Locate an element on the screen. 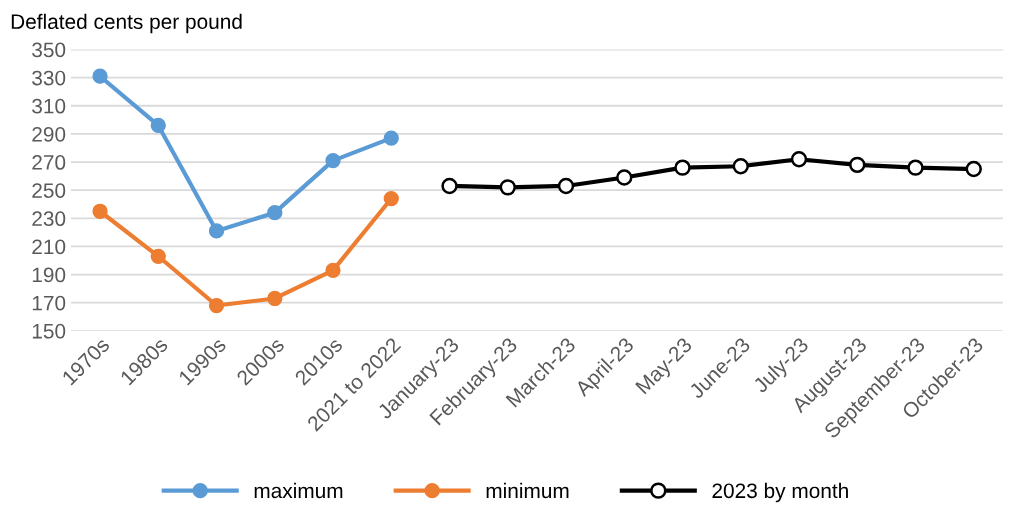 This screenshot has height=521, width=1013. y-tick-label: 290 is located at coordinates (49, 134).